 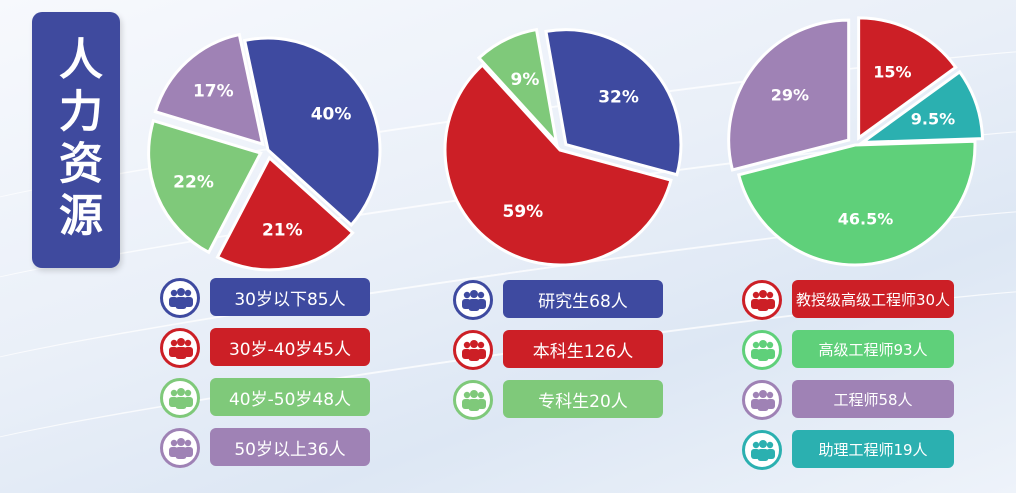 I want to click on legend-item: 50岁以上36人, so click(x=265, y=448).